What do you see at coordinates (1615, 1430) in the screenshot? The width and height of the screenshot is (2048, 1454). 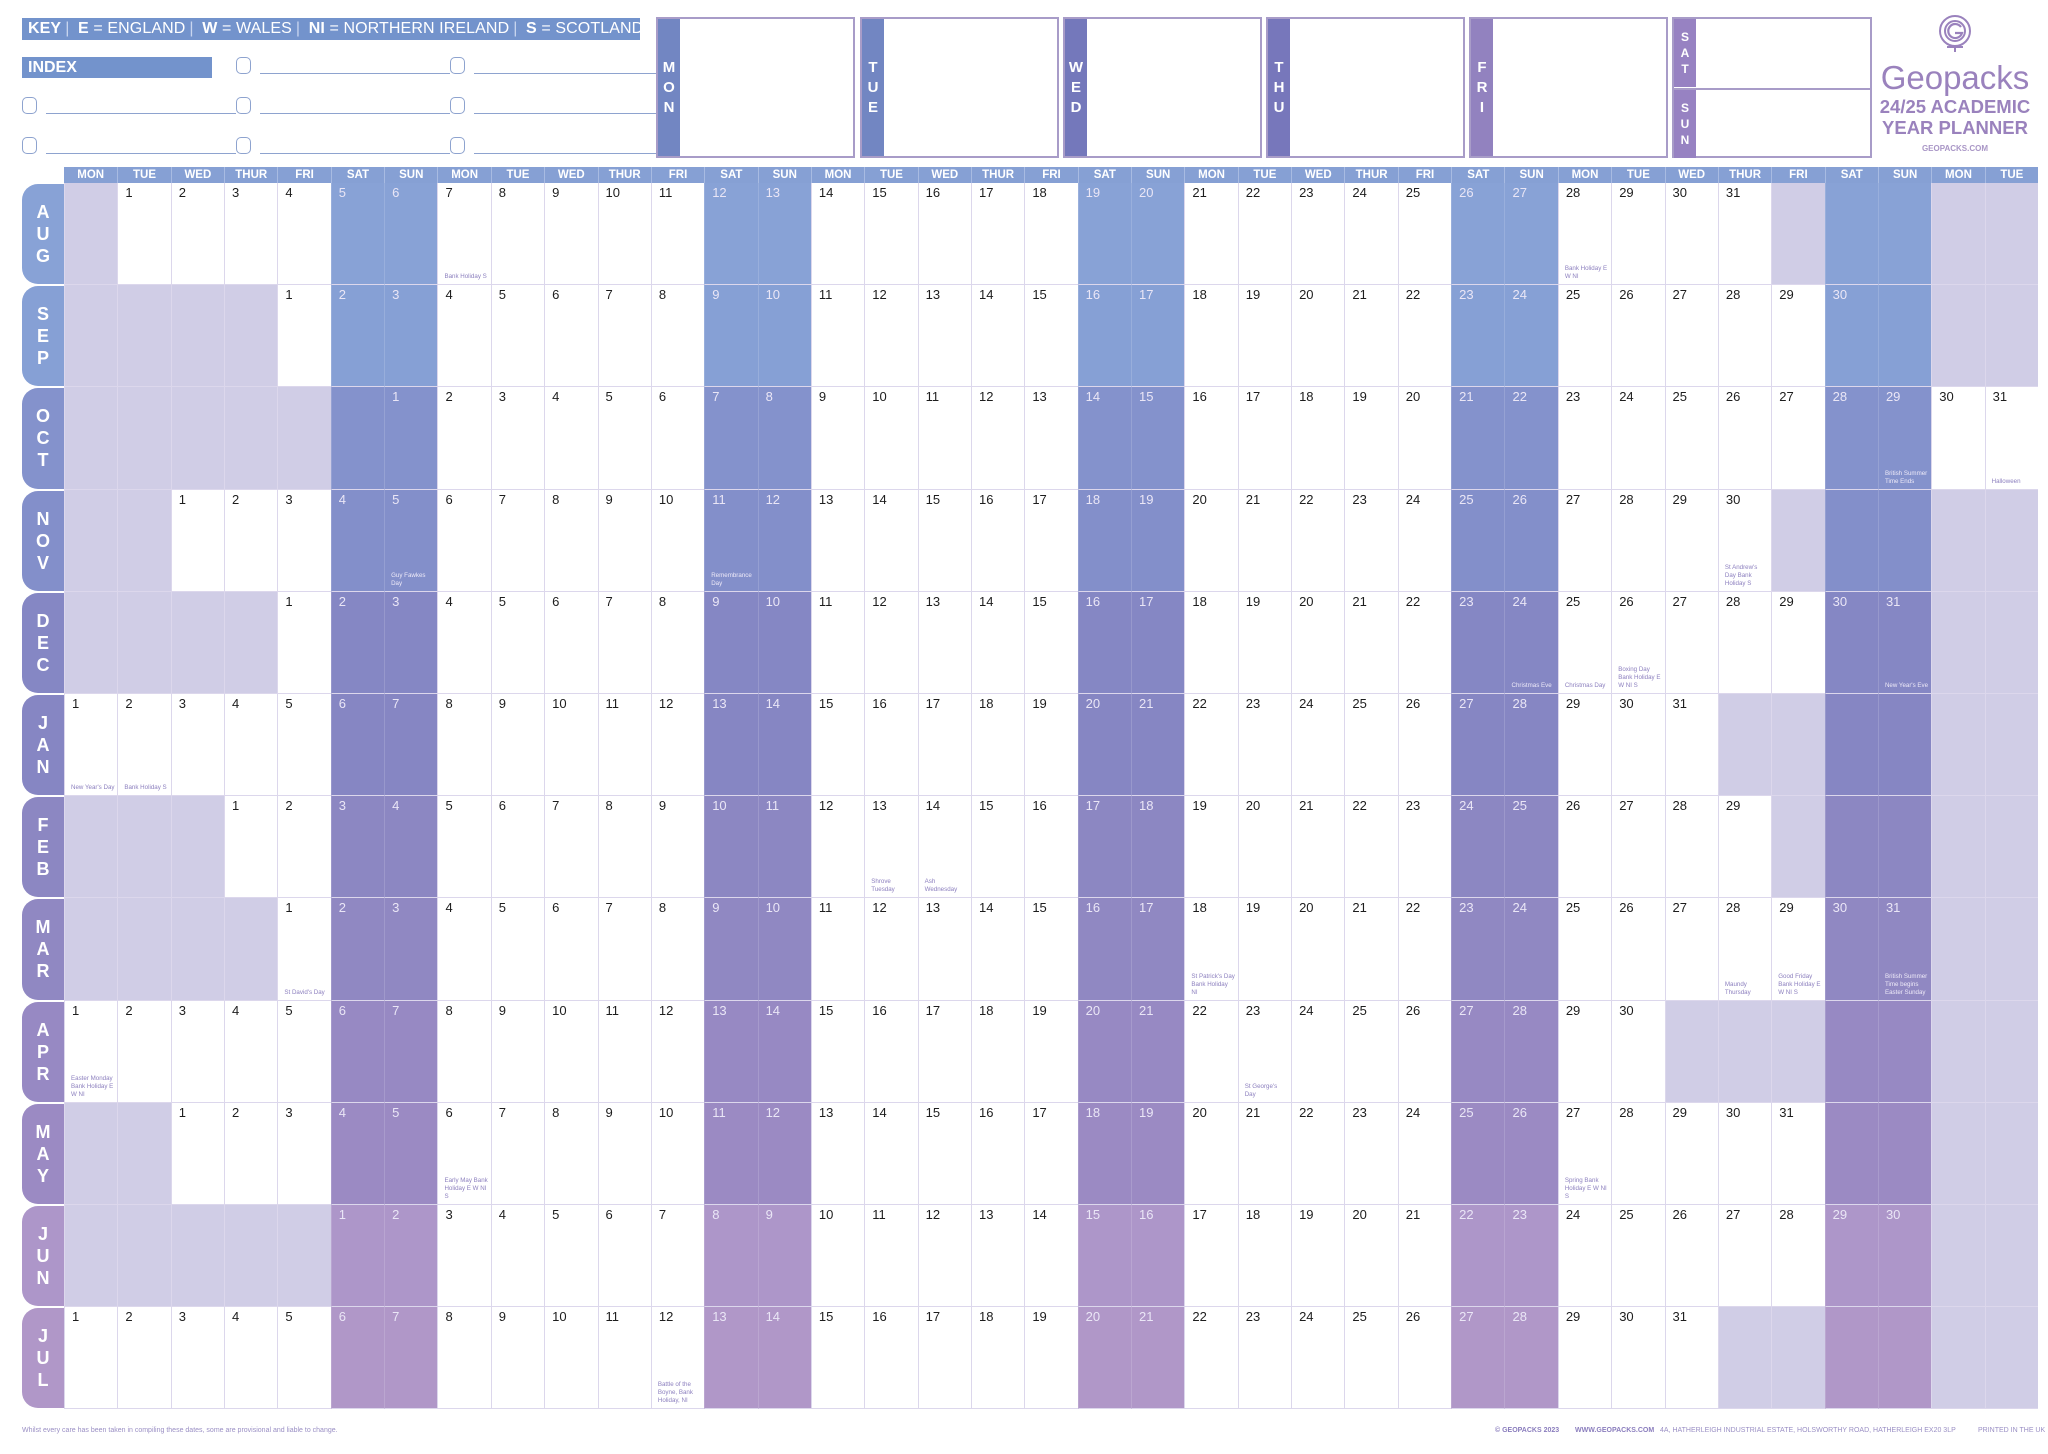 I see `footer-website: WWW.GEOPACKS.COM` at bounding box center [1615, 1430].